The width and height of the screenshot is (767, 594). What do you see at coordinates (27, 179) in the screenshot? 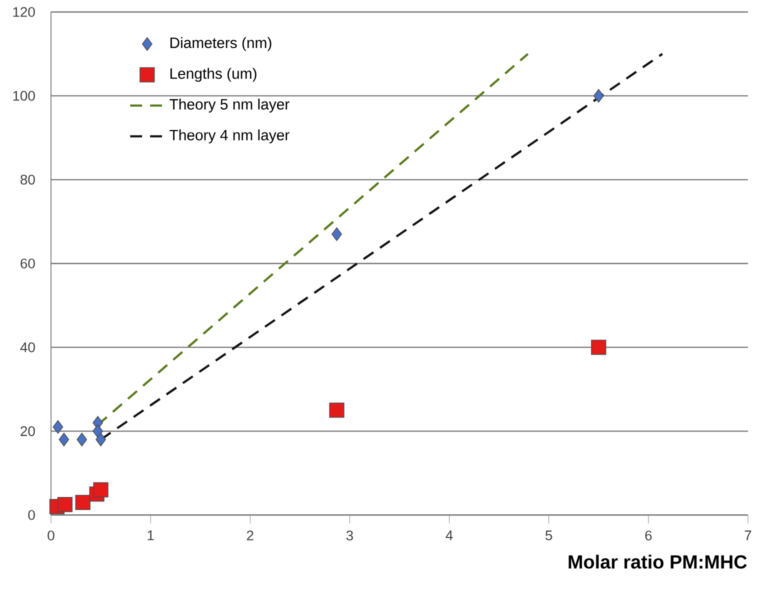
I see `y-tick-label: 80` at bounding box center [27, 179].